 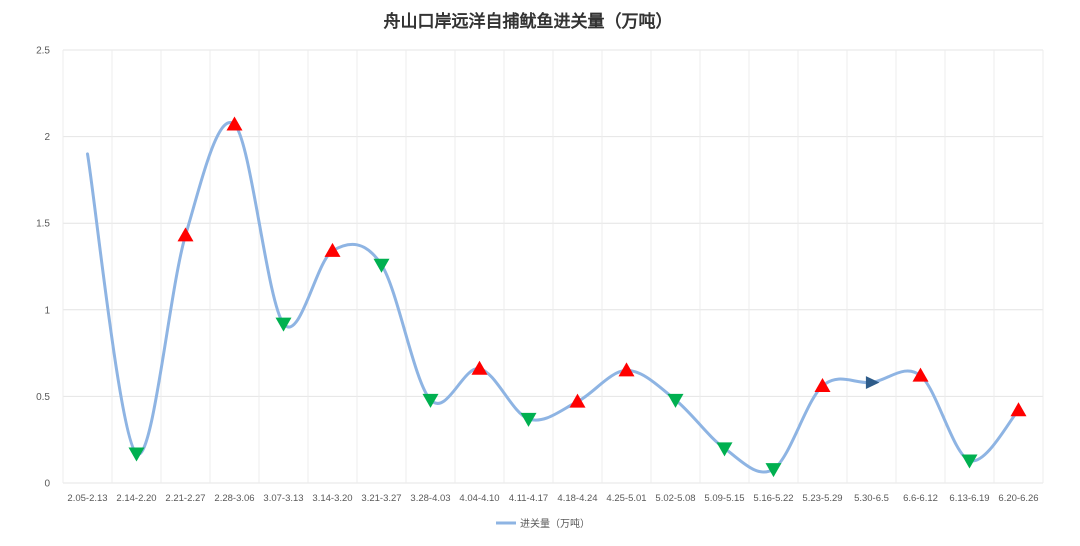 What do you see at coordinates (871, 498) in the screenshot?
I see `x-tick-label: 5.30-6.5` at bounding box center [871, 498].